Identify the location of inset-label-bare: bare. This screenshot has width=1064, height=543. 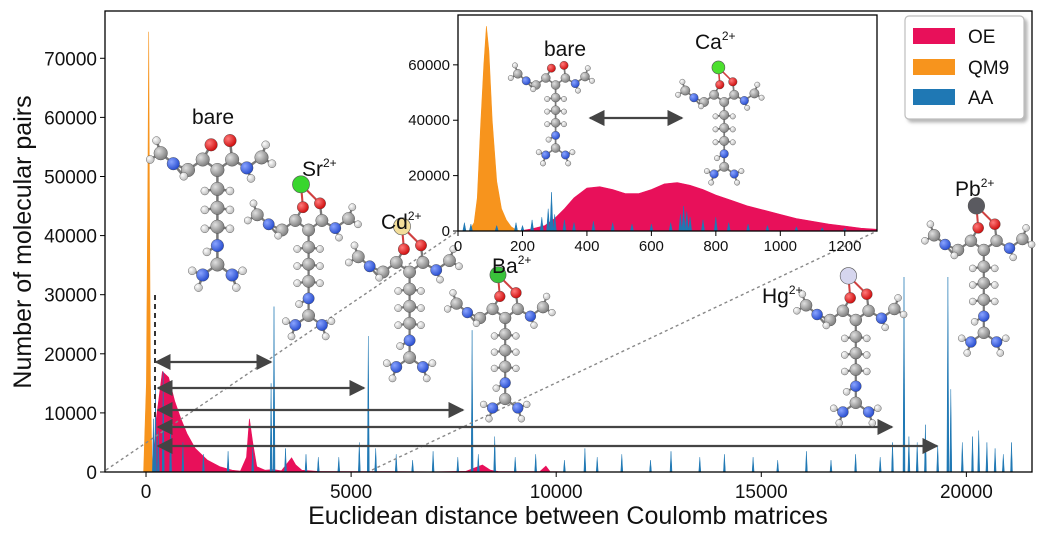
(565, 49).